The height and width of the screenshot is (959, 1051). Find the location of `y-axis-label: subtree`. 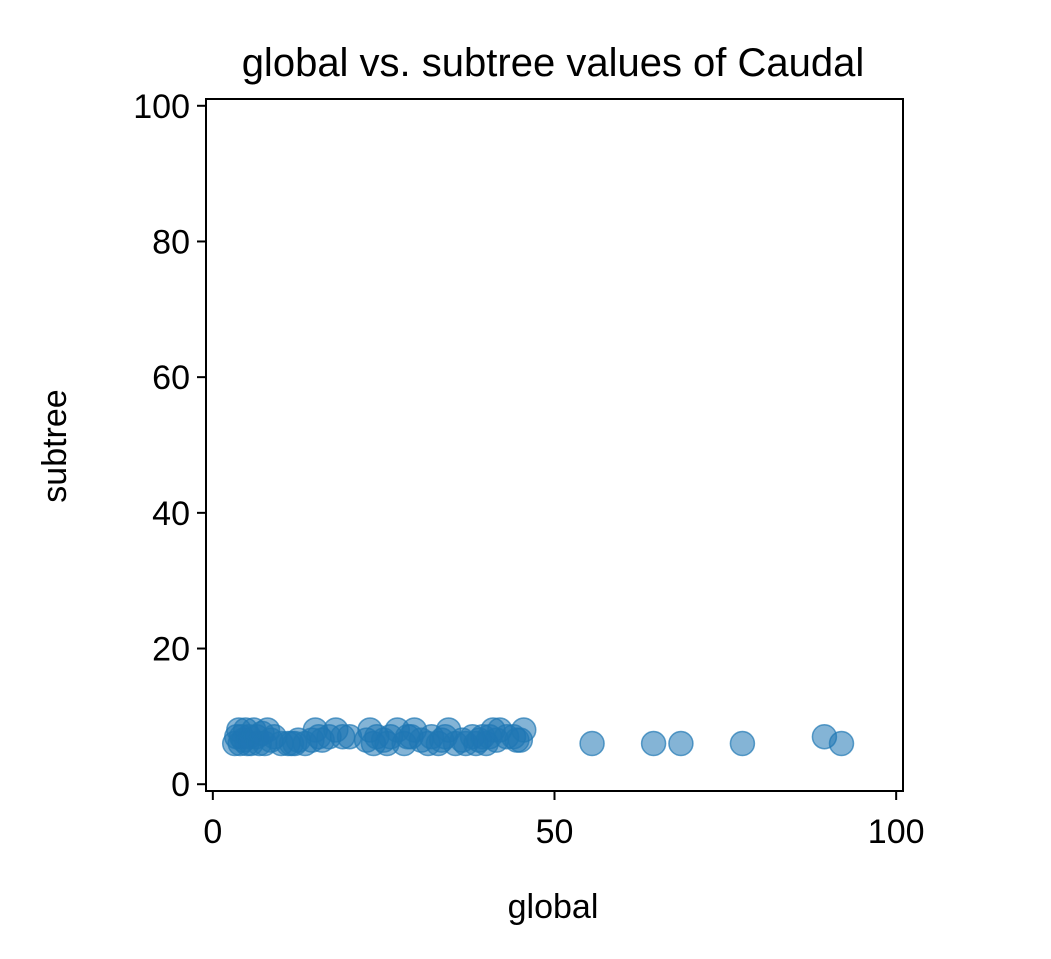

y-axis-label: subtree is located at coordinates (55, 445).